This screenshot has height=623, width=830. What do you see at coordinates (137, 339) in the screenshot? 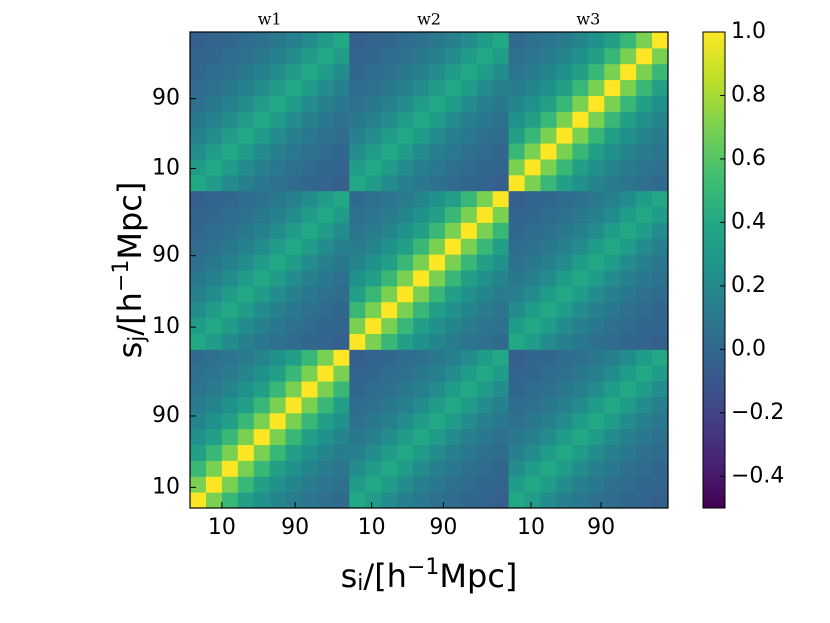
I see `label-part: j` at bounding box center [137, 339].